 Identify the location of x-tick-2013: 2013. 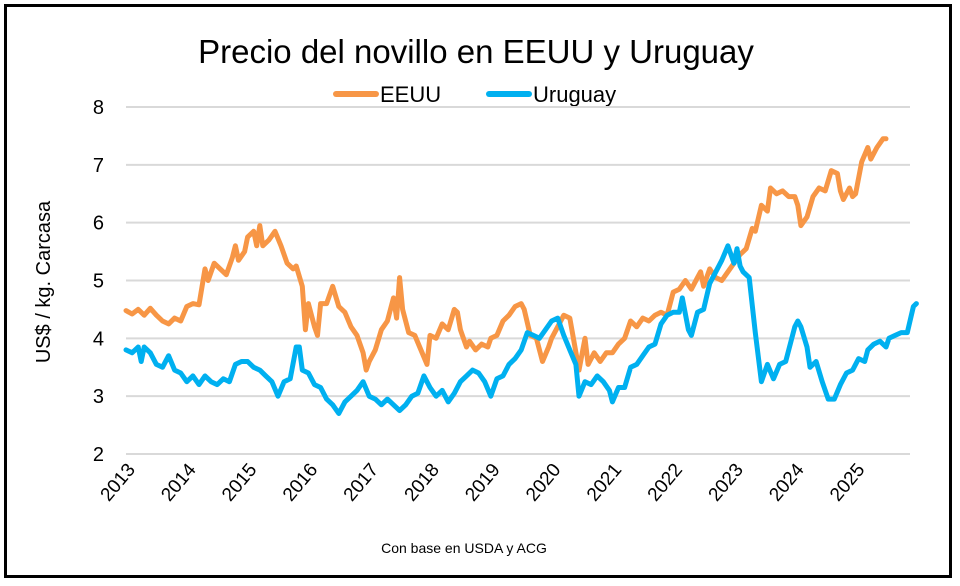
(118, 483).